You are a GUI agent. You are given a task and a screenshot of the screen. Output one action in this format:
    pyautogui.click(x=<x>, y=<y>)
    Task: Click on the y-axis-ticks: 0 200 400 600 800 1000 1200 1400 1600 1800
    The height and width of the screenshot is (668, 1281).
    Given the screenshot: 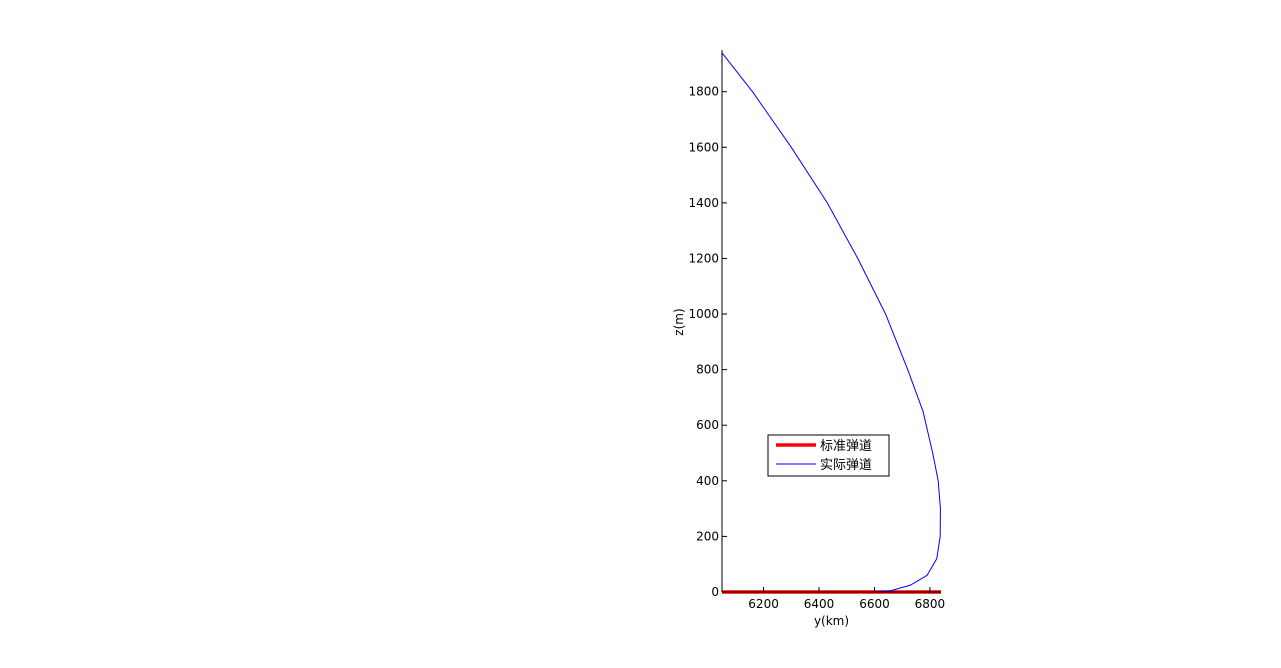 What is the action you would take?
    pyautogui.click(x=707, y=342)
    